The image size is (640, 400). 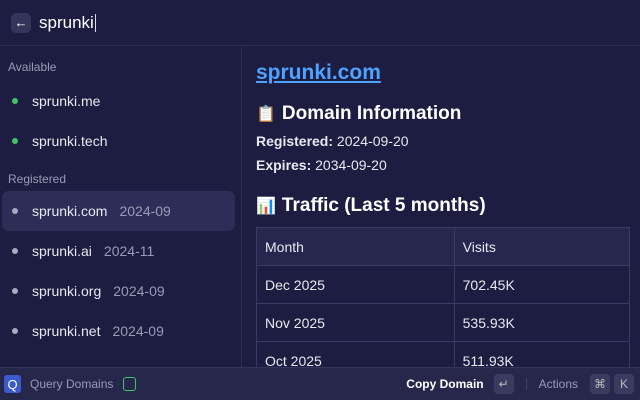 What do you see at coordinates (266, 206) in the screenshot?
I see `bar-chart-icon: 📊` at bounding box center [266, 206].